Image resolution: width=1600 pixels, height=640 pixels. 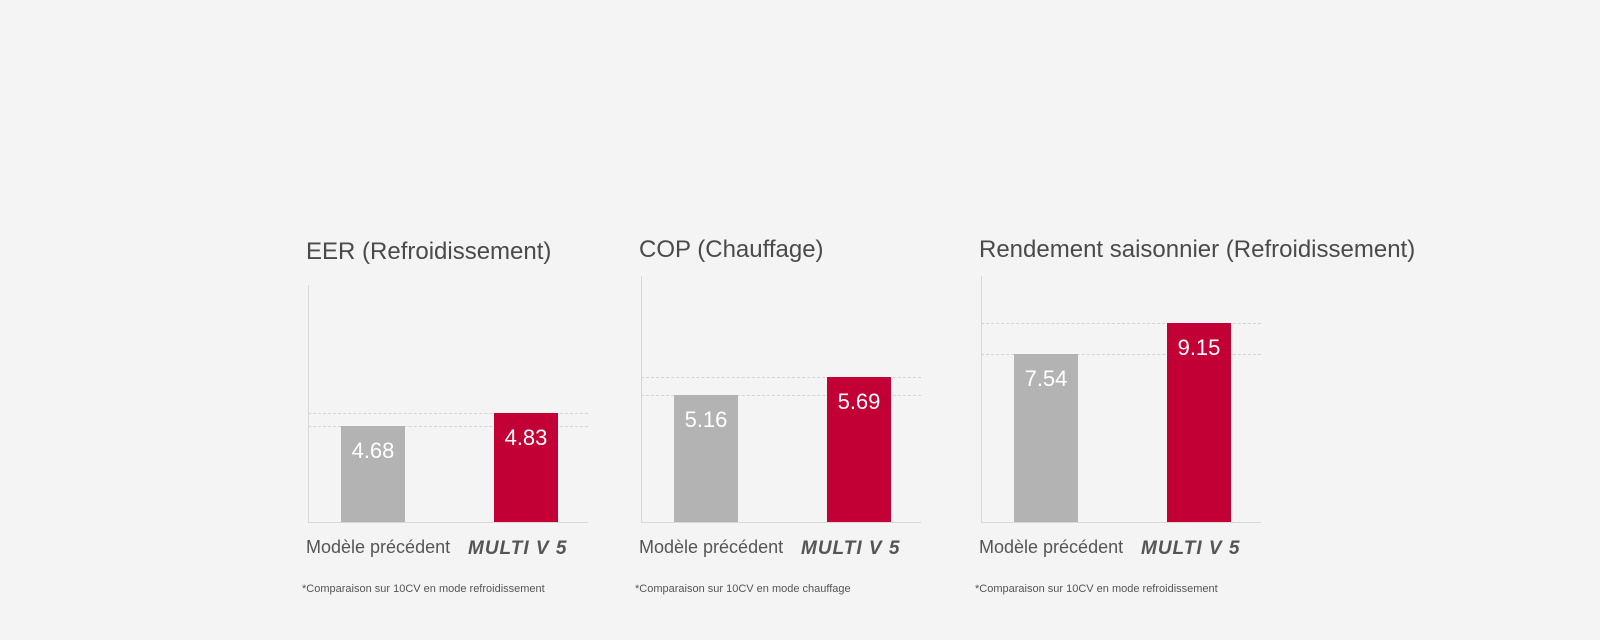 I want to click on footnote: *Comparaison sur 10CV en mode chauffage, so click(x=743, y=589).